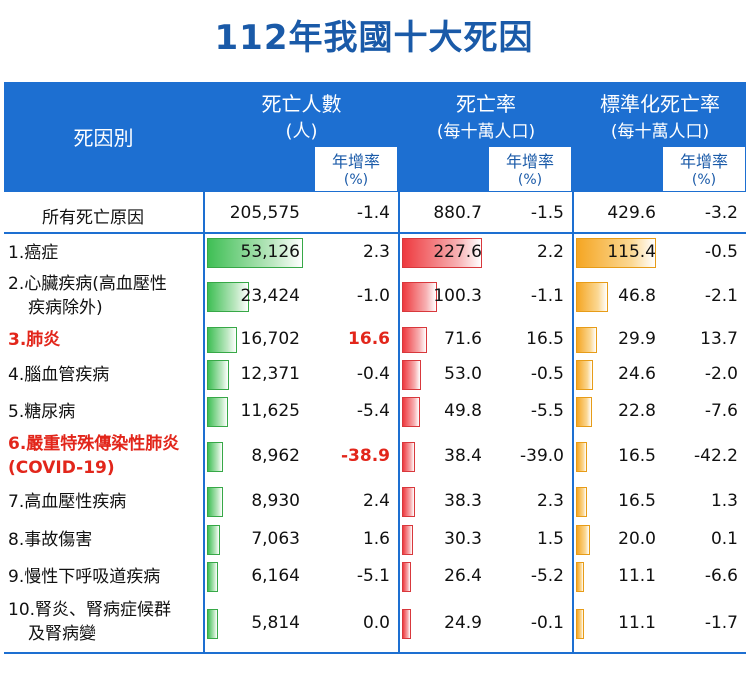 The image size is (748, 675). Describe the element at coordinates (486, 137) in the screenshot. I see `header-rate: 死亡率 (每十萬人口)` at that location.